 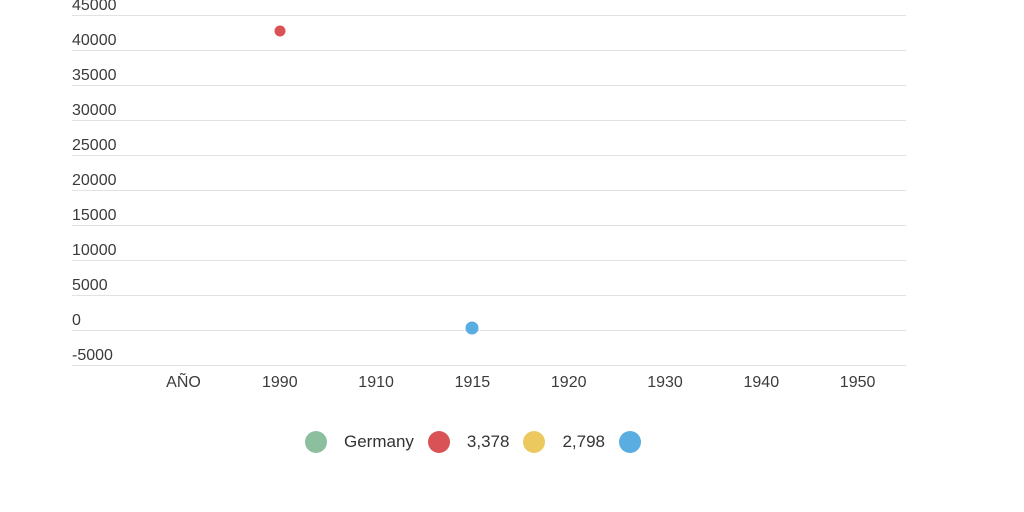 I want to click on legend-item: 3,378, so click(x=468, y=442).